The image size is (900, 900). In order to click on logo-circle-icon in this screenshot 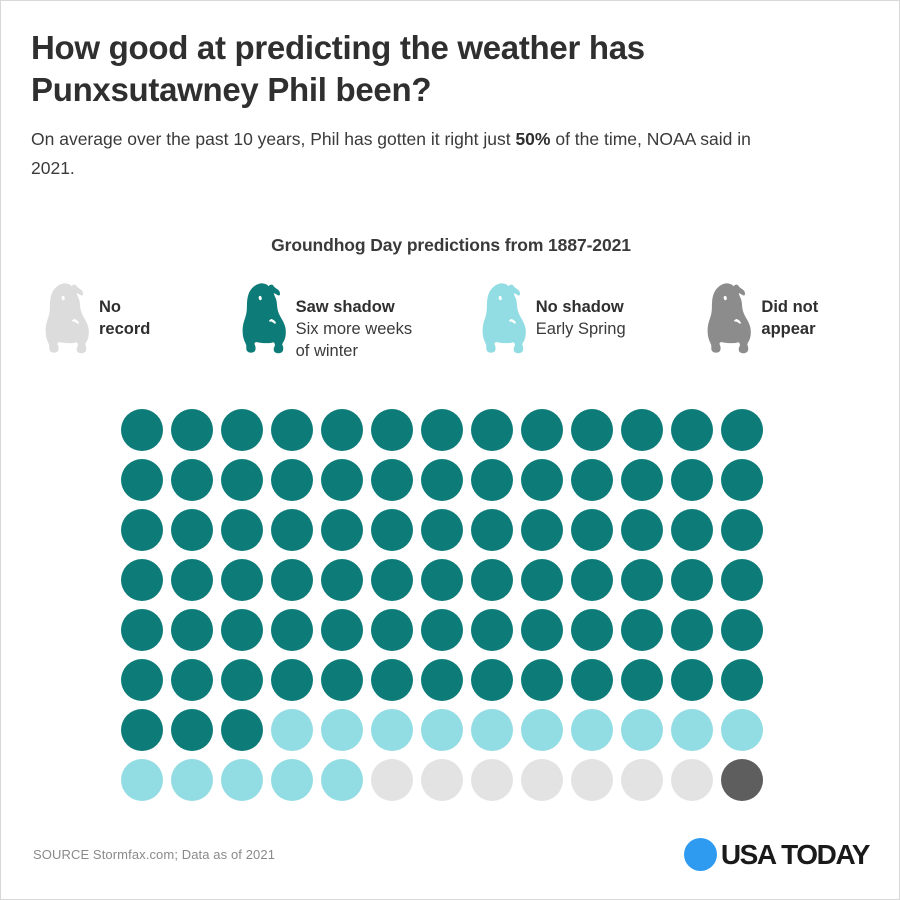, I will do `click(700, 854)`.